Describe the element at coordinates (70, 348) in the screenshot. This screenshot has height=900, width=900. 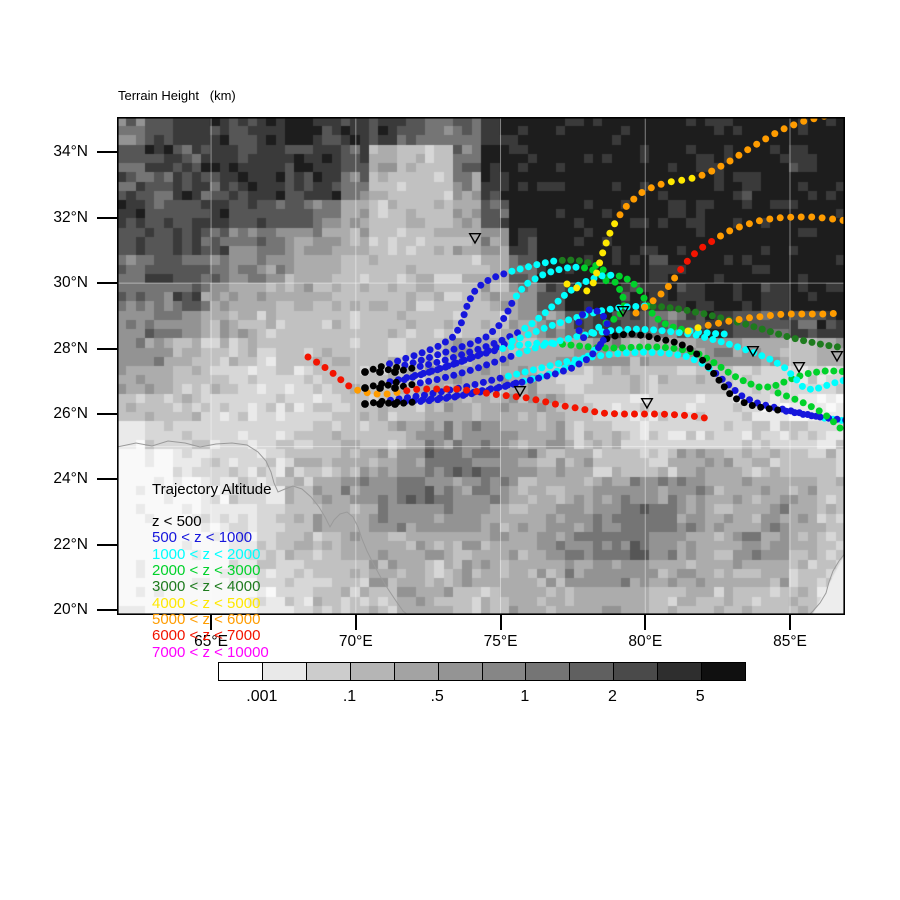
I see `y-axis-label: 28°N` at that location.